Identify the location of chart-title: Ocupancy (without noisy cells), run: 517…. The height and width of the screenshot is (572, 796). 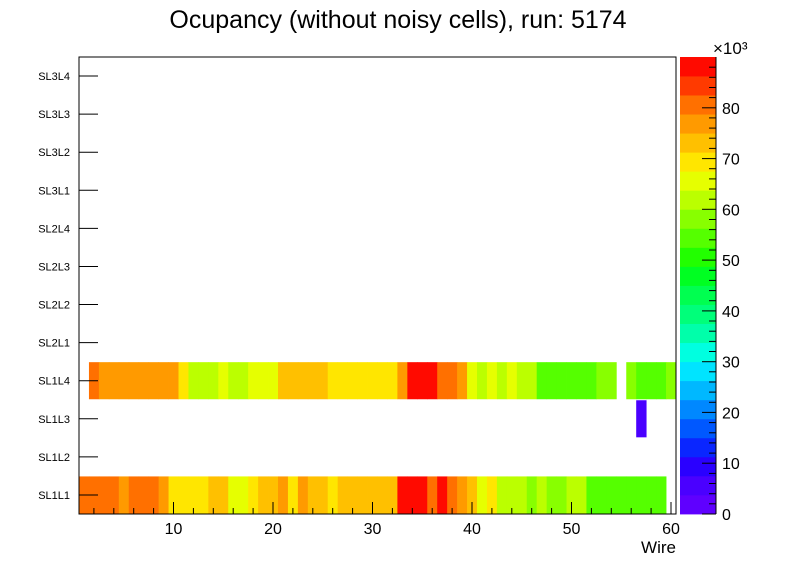
(397, 20).